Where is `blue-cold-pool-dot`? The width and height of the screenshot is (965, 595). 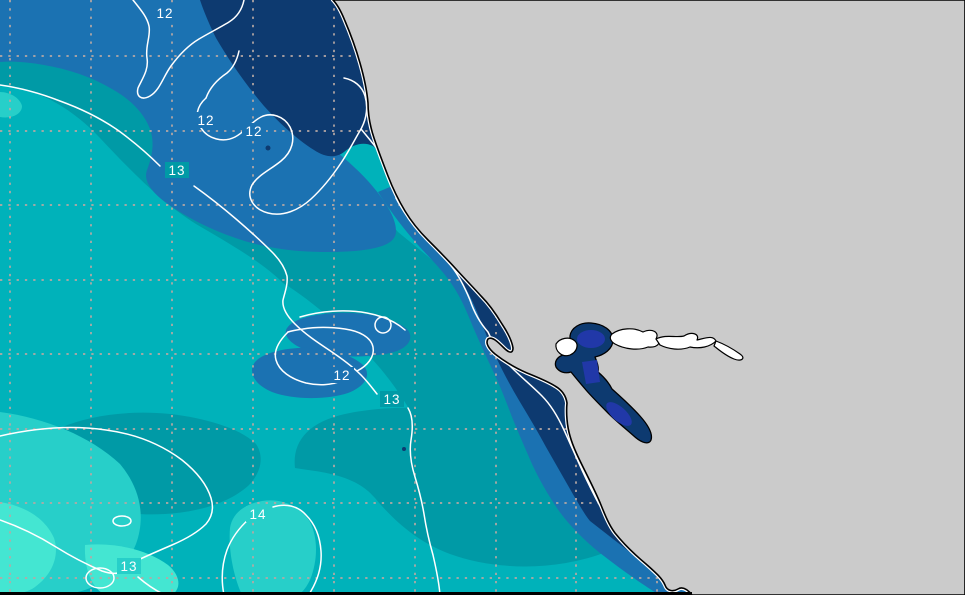 blue-cold-pool-dot is located at coordinates (383, 325).